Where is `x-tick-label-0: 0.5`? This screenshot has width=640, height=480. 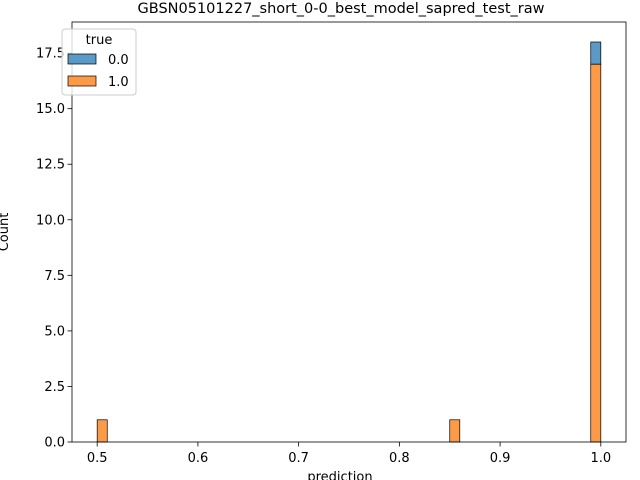 x-tick-label-0: 0.5 is located at coordinates (97, 458).